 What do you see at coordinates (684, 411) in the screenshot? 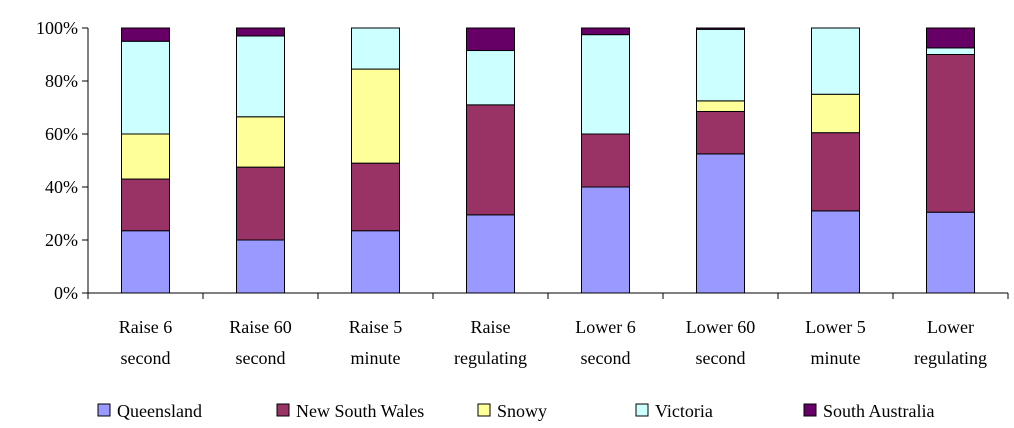
I see `legend-label-victoria: Victoria` at bounding box center [684, 411].